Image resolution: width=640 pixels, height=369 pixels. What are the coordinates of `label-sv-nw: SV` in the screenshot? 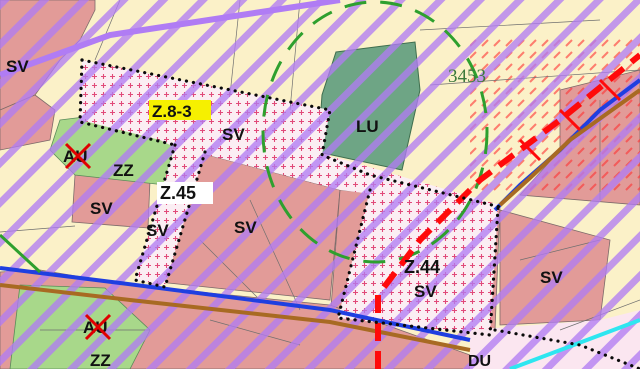 It's located at (17, 66).